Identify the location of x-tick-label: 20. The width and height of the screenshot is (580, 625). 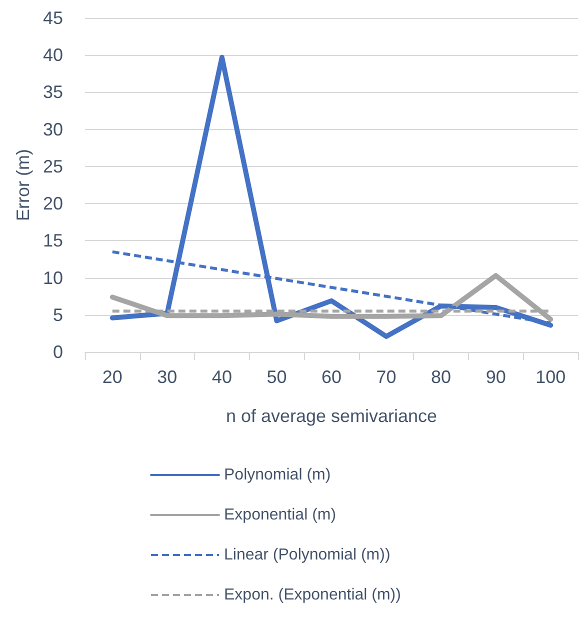
(112, 377).